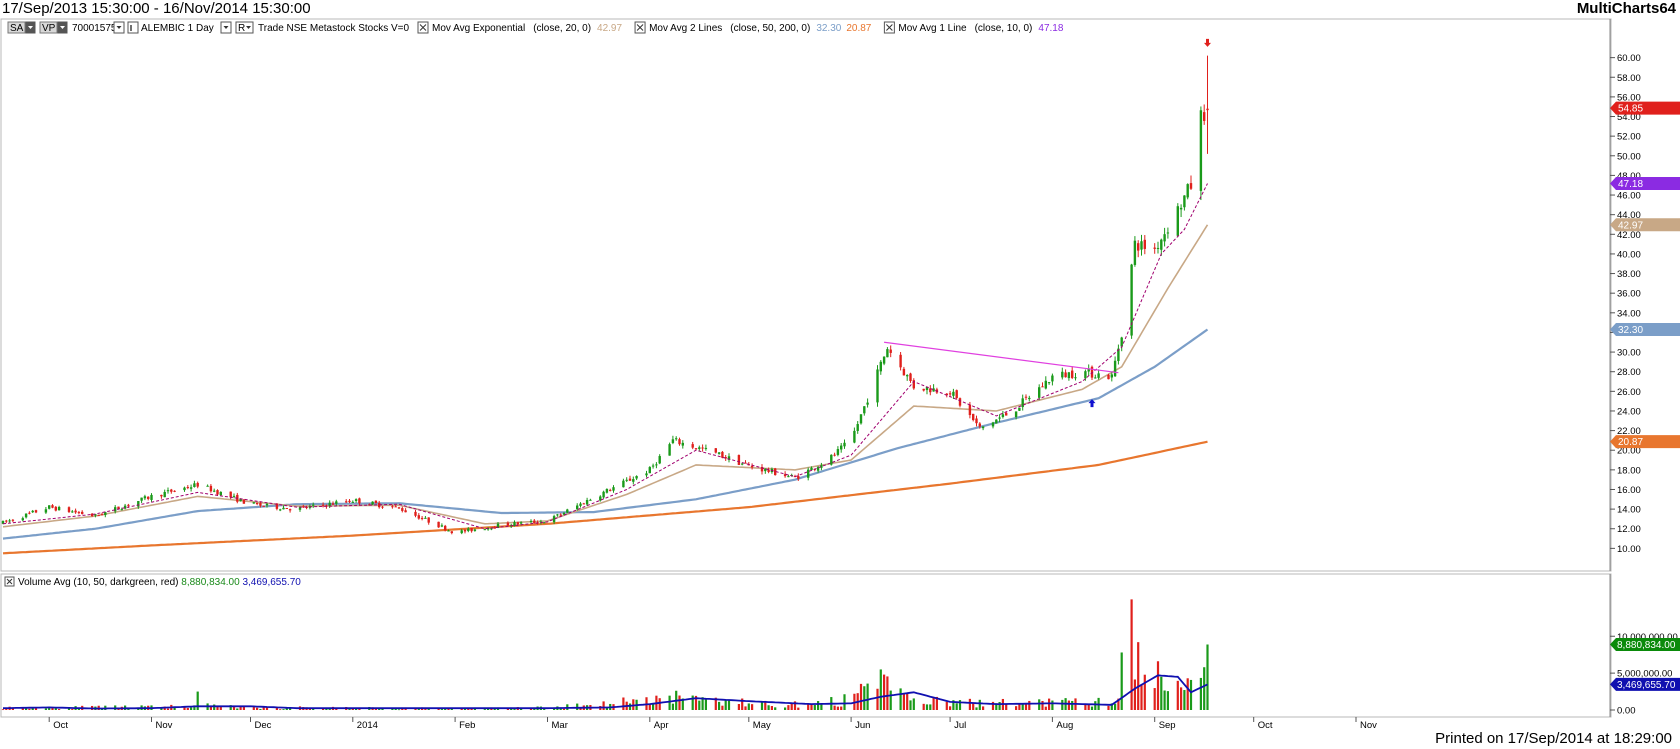 The image size is (1680, 749). What do you see at coordinates (467, 725) in the screenshot?
I see `time-tick-label: Feb` at bounding box center [467, 725].